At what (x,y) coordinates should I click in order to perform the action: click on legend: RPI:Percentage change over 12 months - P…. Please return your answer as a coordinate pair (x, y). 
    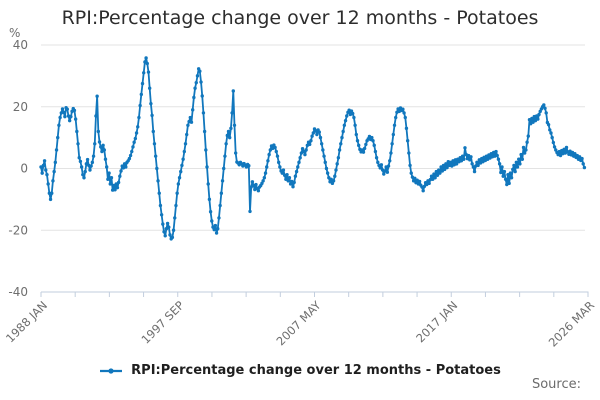
    Looking at the image, I should click on (300, 370).